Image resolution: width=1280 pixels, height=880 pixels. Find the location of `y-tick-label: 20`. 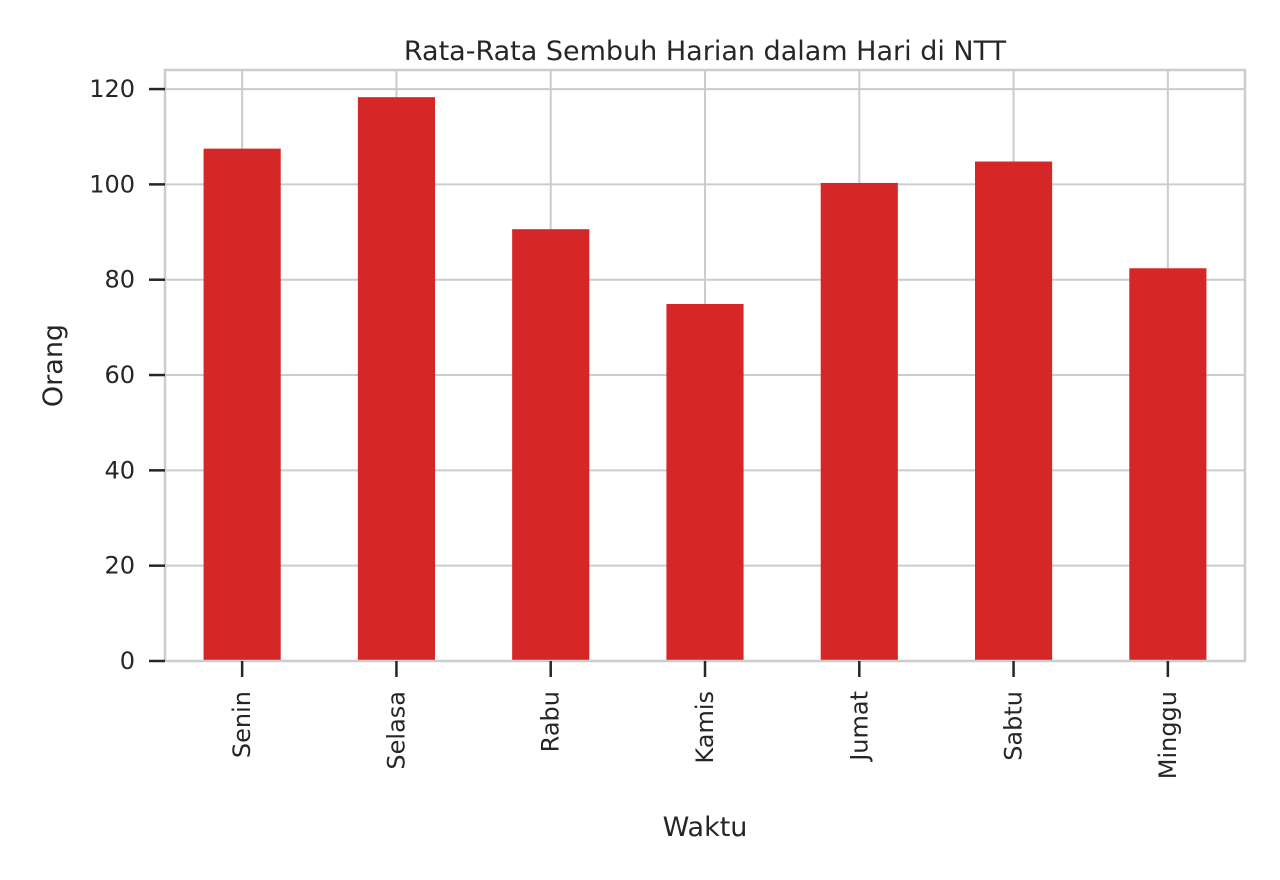

y-tick-label: 20 is located at coordinates (119, 566).